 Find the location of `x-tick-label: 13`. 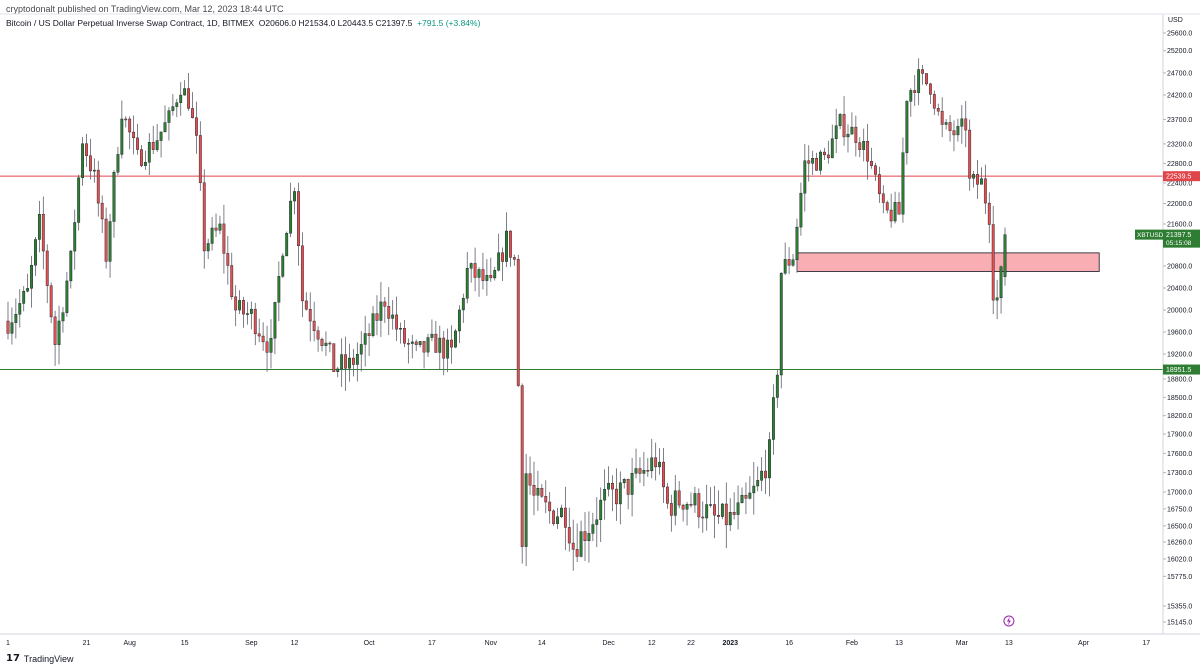

x-tick-label: 13 is located at coordinates (1009, 643).